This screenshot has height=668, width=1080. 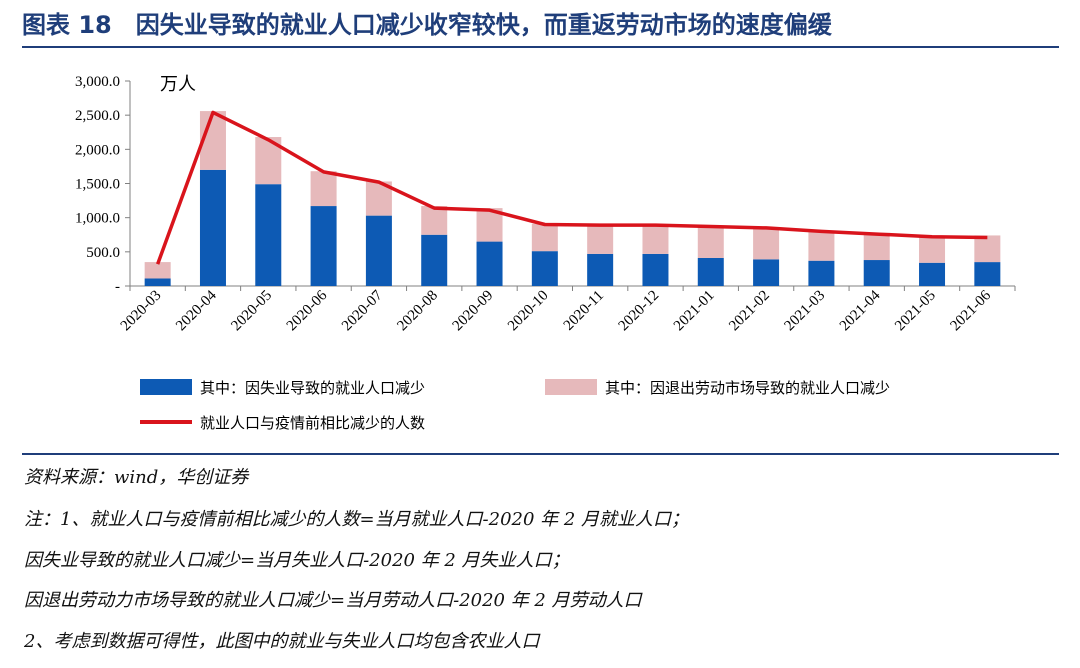 I want to click on legend-line-label: 就业人口与疫情前相比减少的人数, so click(x=312, y=423).